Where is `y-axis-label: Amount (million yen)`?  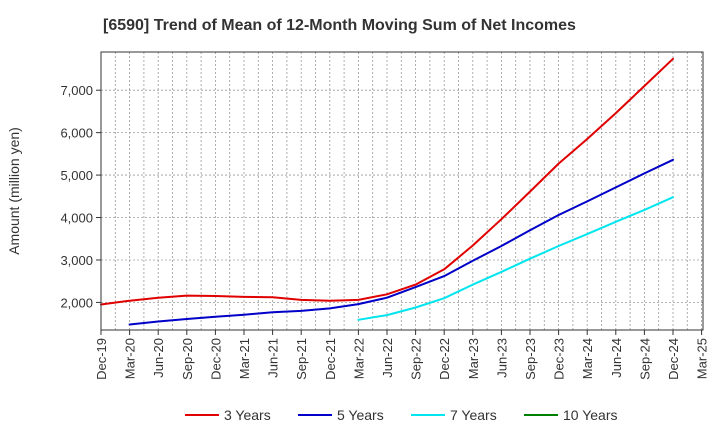
y-axis-label: Amount (million yen) is located at coordinates (14, 191).